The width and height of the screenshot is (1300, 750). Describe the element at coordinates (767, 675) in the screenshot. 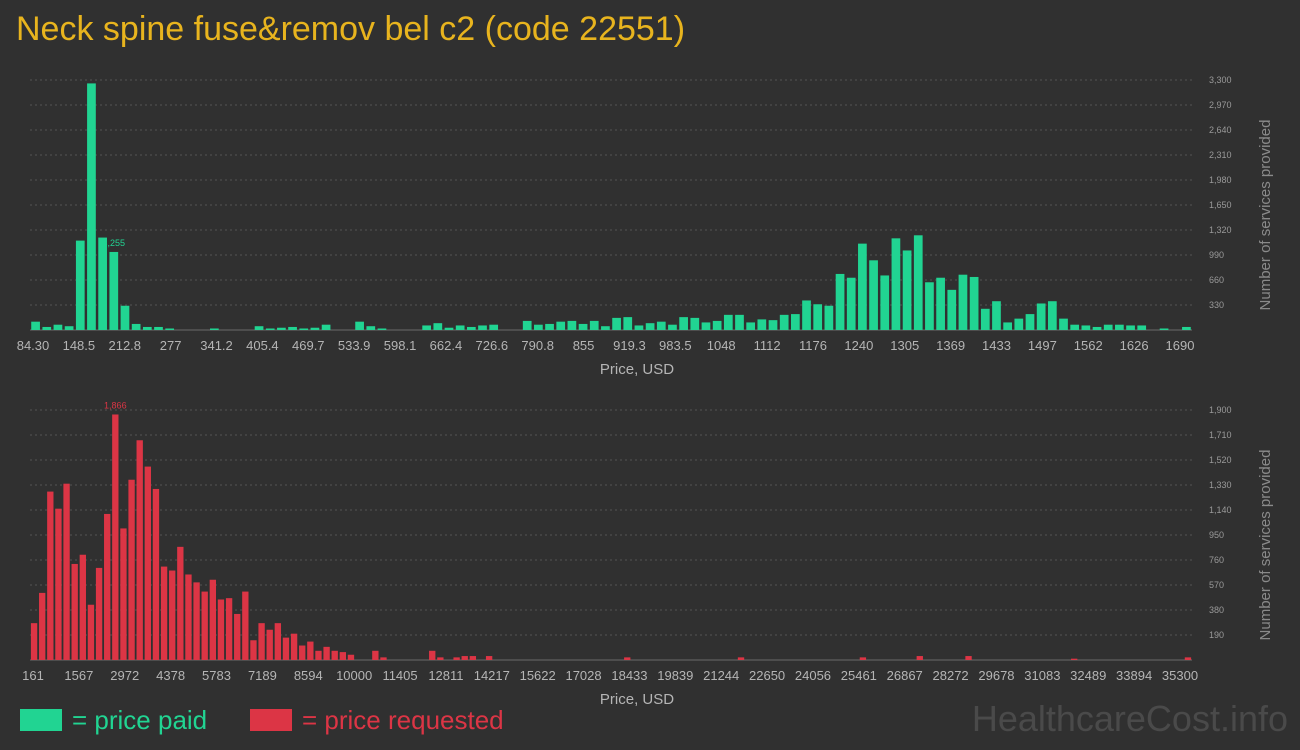

I see `x-tick-label: 22650` at that location.